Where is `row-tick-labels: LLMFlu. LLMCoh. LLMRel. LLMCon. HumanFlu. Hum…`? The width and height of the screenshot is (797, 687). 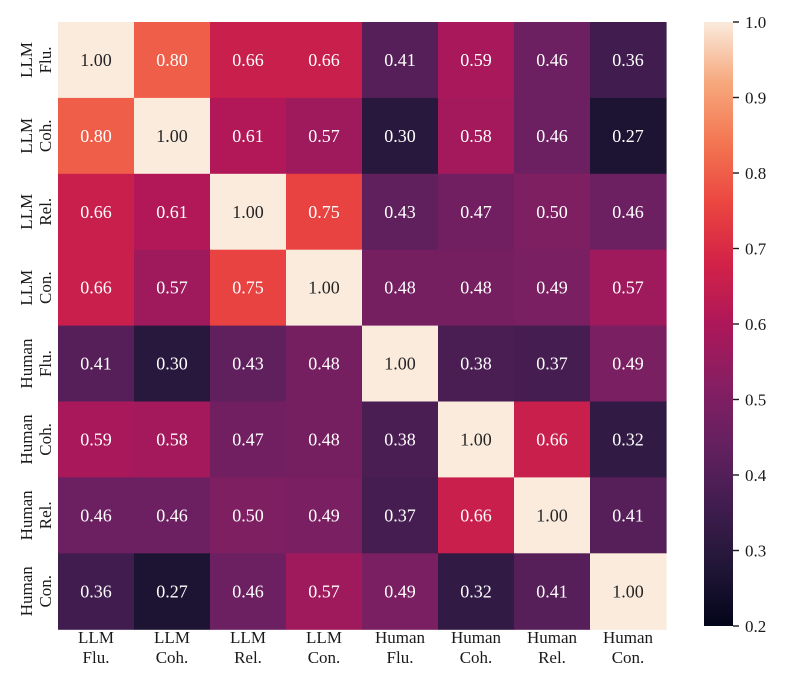 row-tick-labels: LLMFlu. LLMCoh. LLMRel. LLMCon. HumanFlu. Hum… is located at coordinates (36, 329).